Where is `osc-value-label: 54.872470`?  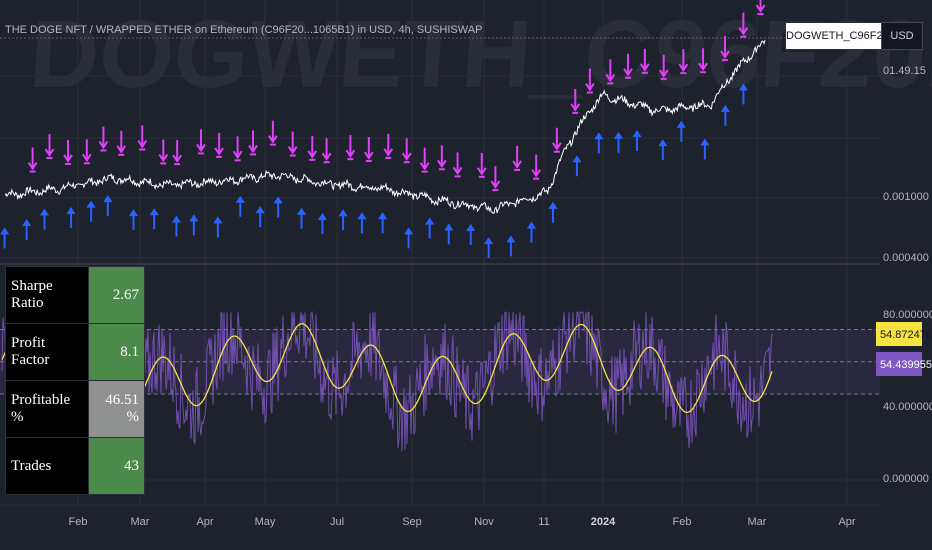
osc-value-label: 54.872470 is located at coordinates (906, 335).